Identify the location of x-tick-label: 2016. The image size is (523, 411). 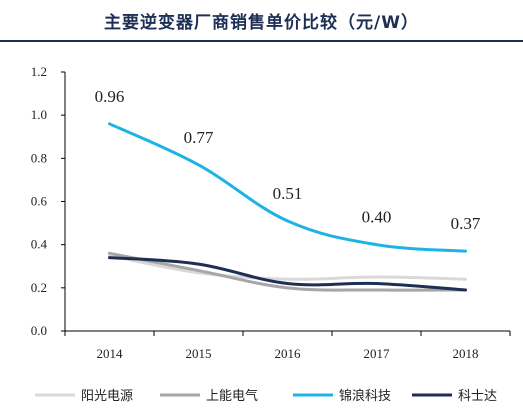
(288, 353).